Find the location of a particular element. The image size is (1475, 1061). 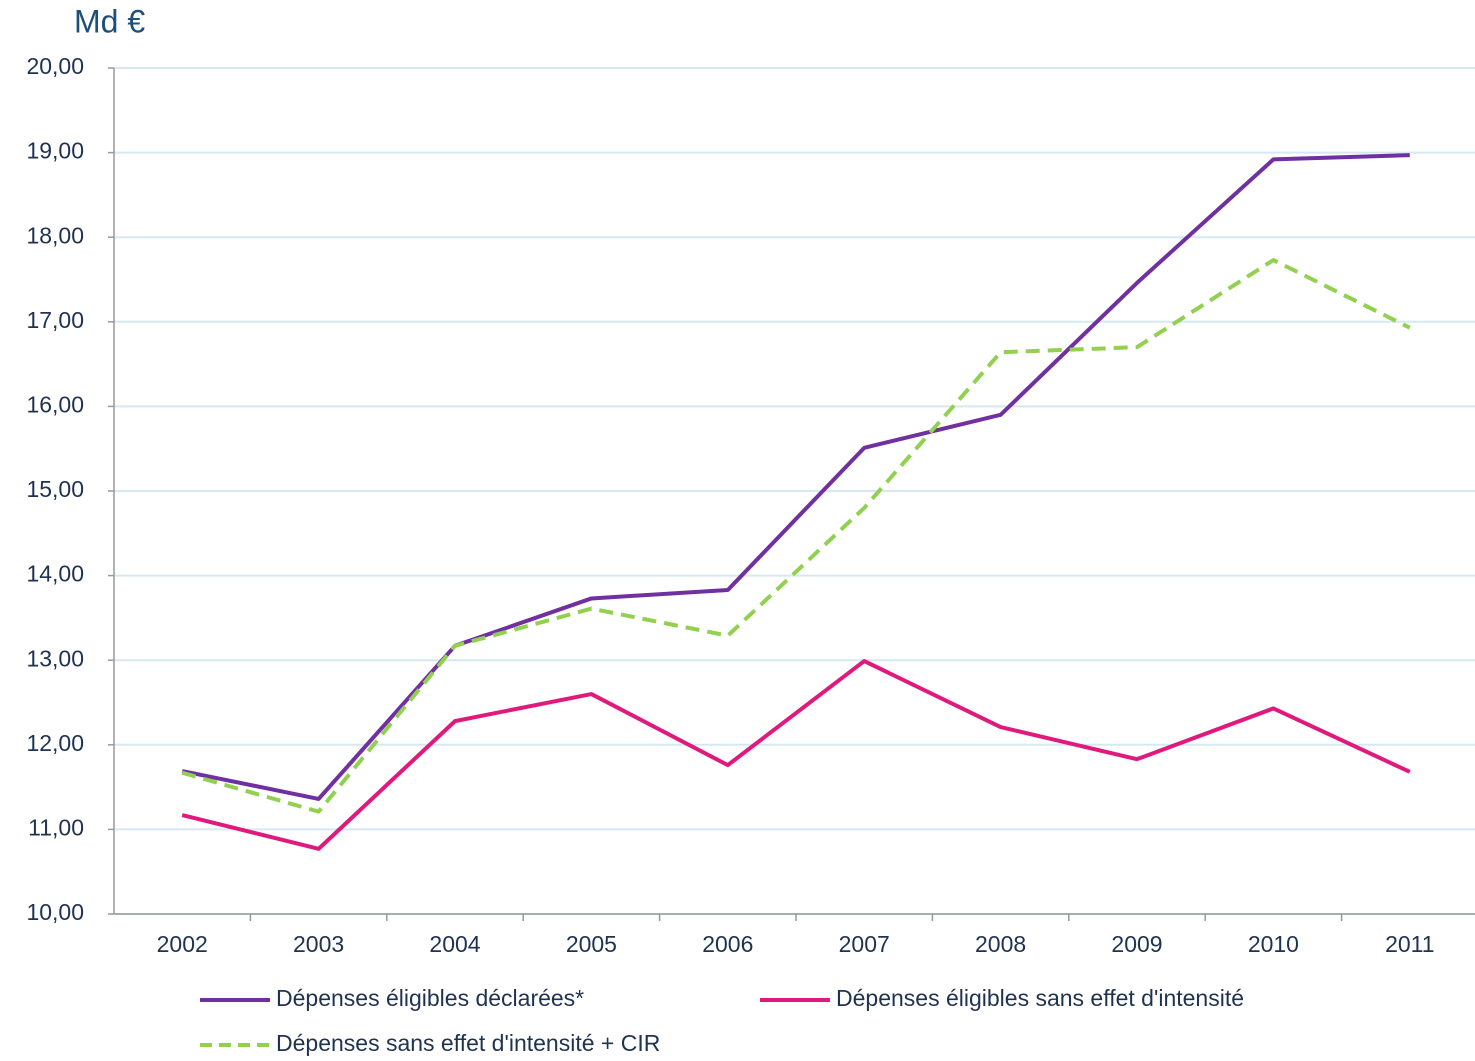

x-tick-label: 2008 is located at coordinates (1000, 944).